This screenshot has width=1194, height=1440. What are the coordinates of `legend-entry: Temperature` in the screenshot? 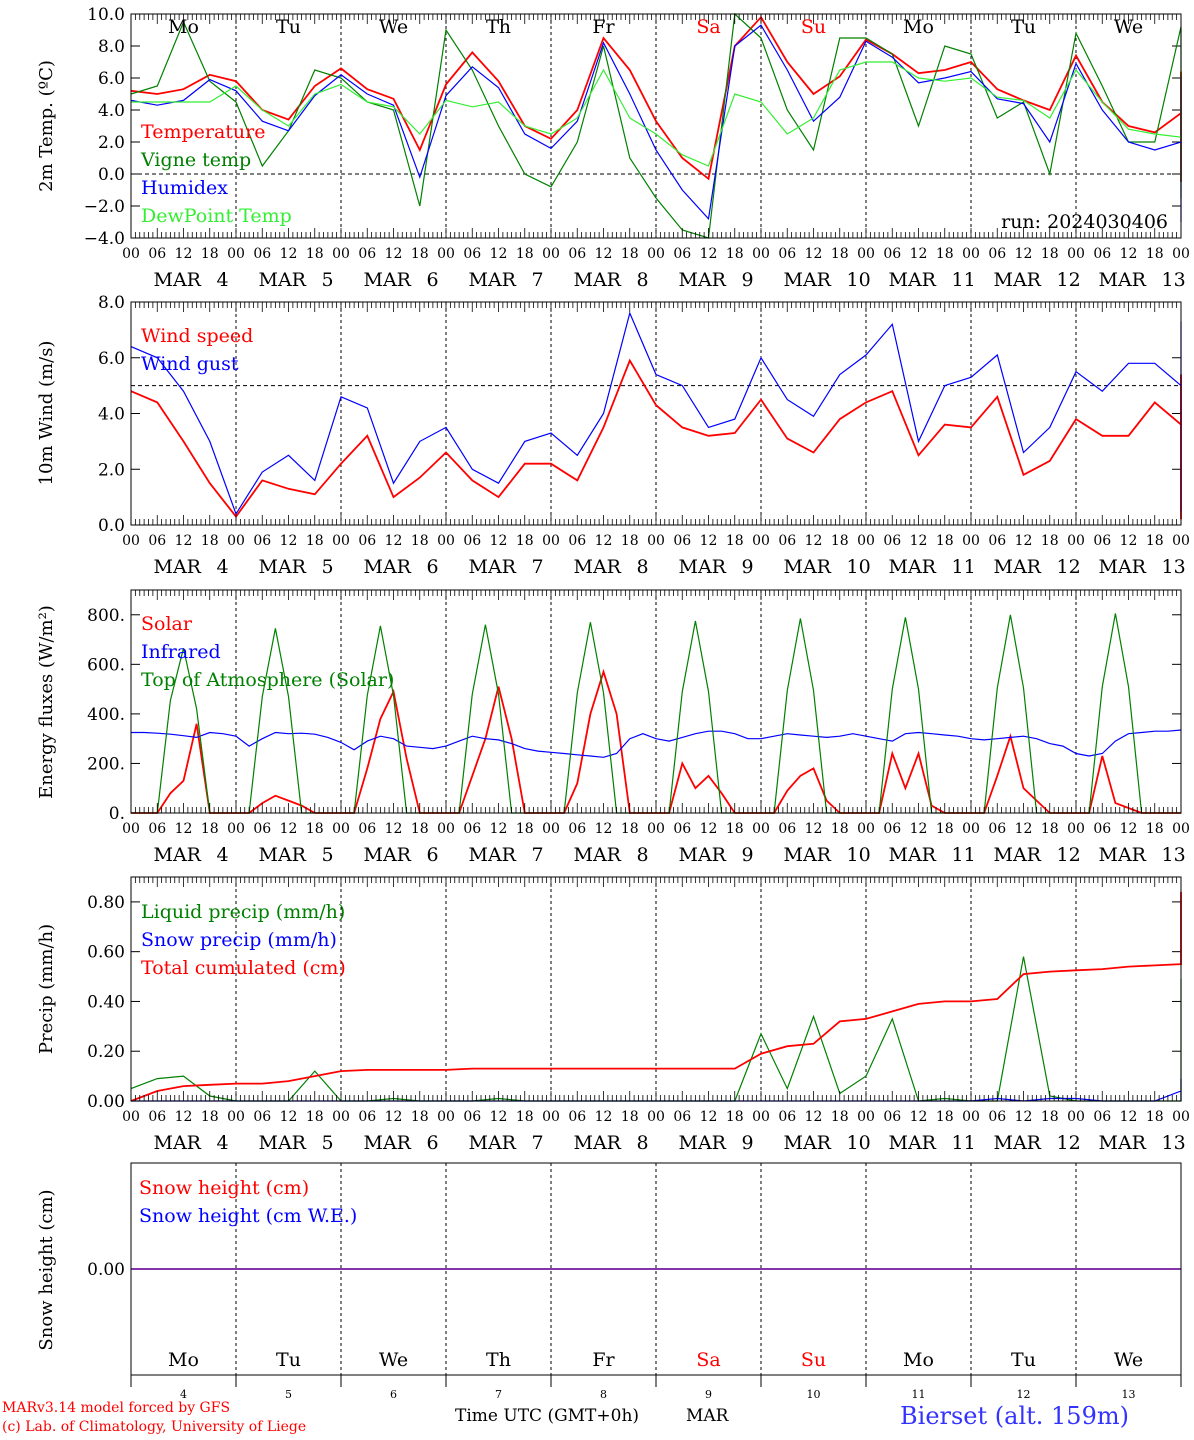 It's located at (203, 132).